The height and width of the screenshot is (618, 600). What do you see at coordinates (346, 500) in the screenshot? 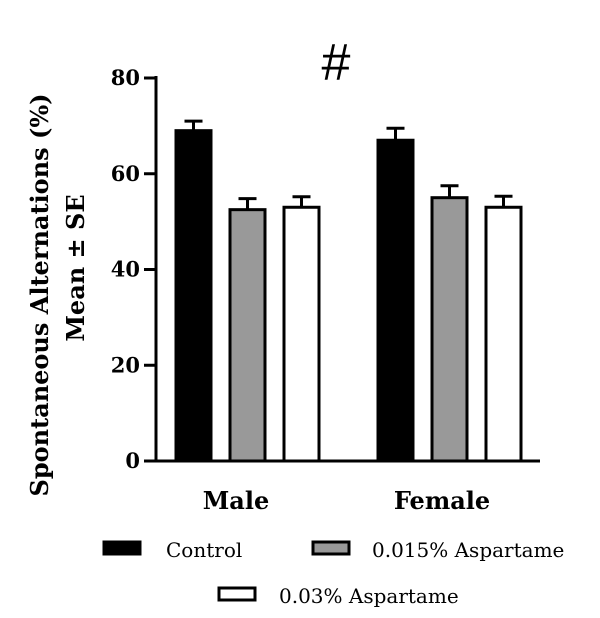
I see `category-labels: Male Female` at bounding box center [346, 500].